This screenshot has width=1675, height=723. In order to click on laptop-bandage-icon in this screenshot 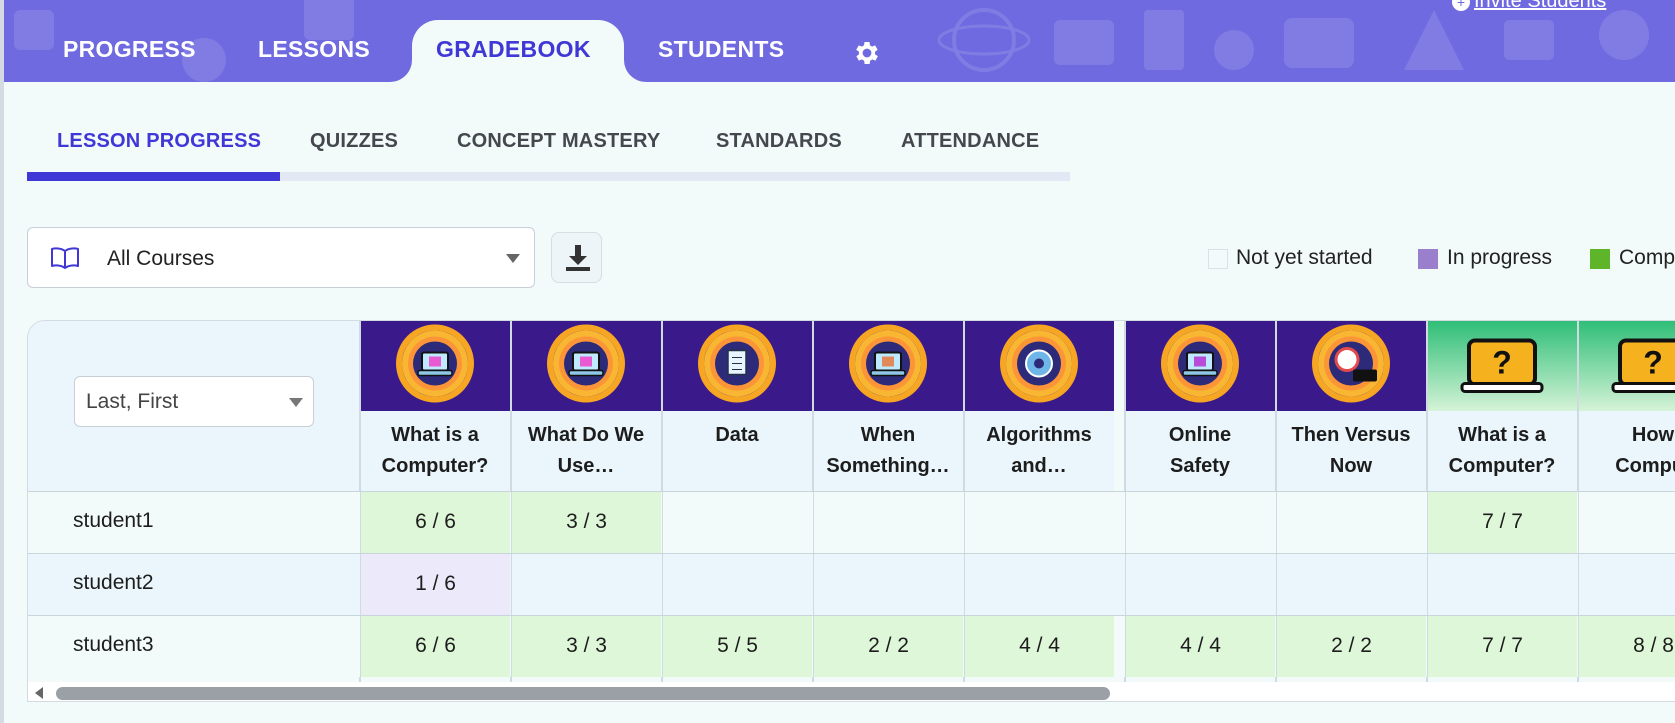, I will do `click(888, 366)`.